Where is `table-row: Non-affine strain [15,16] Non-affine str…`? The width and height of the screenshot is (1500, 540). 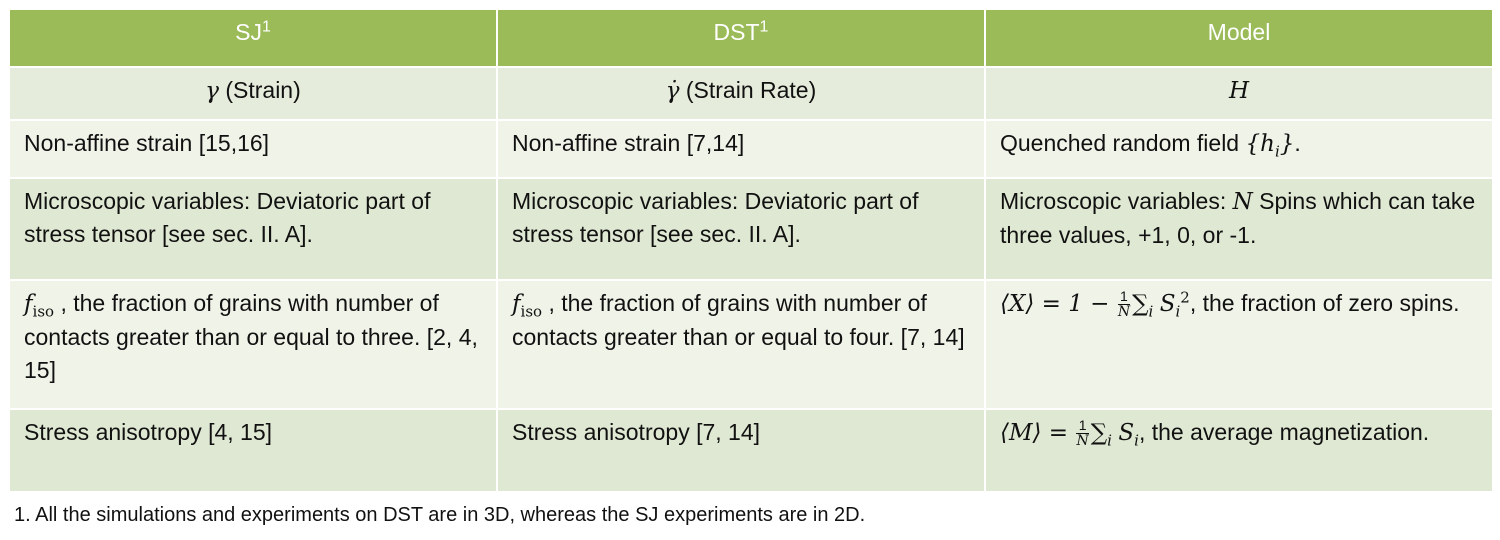
table-row: Non-affine strain [15,16] Non-affine str… is located at coordinates (751, 149).